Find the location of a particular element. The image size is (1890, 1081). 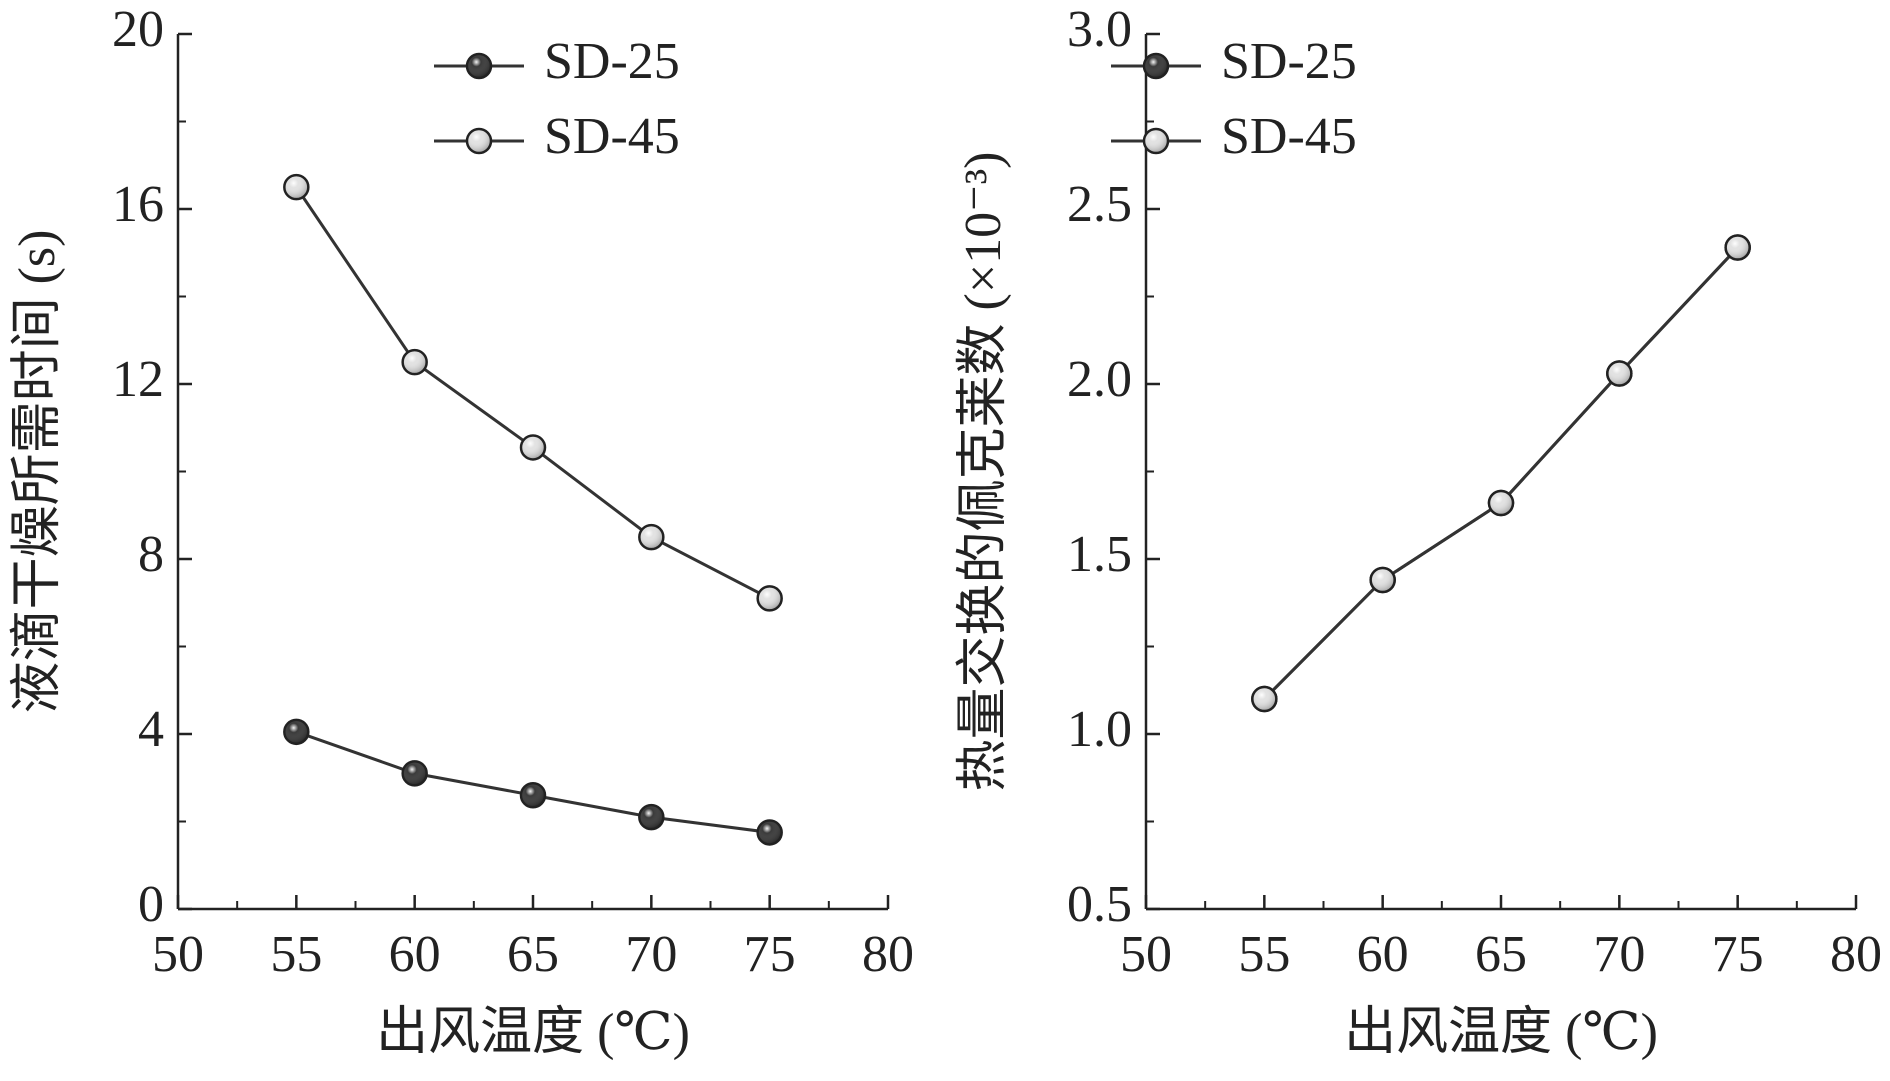

y-tick-label: 1.0 is located at coordinates (1099, 729).